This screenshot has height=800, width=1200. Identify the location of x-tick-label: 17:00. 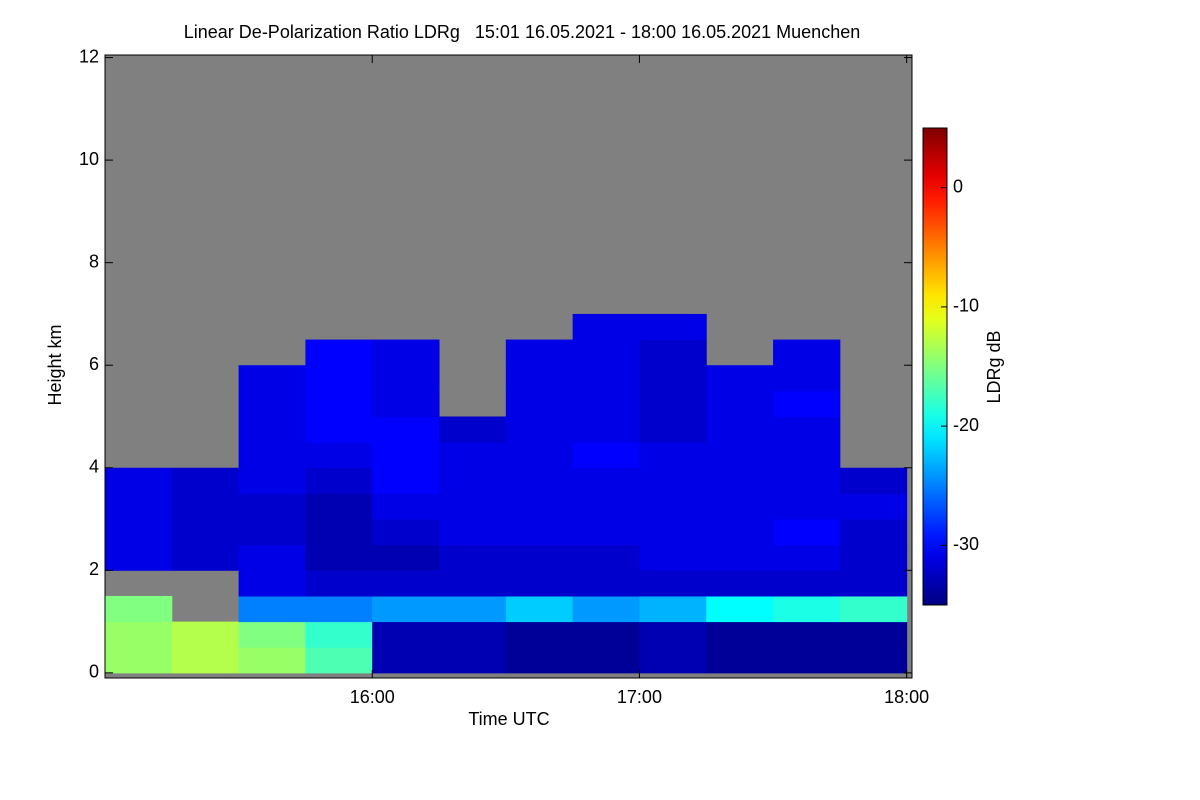
(639, 697).